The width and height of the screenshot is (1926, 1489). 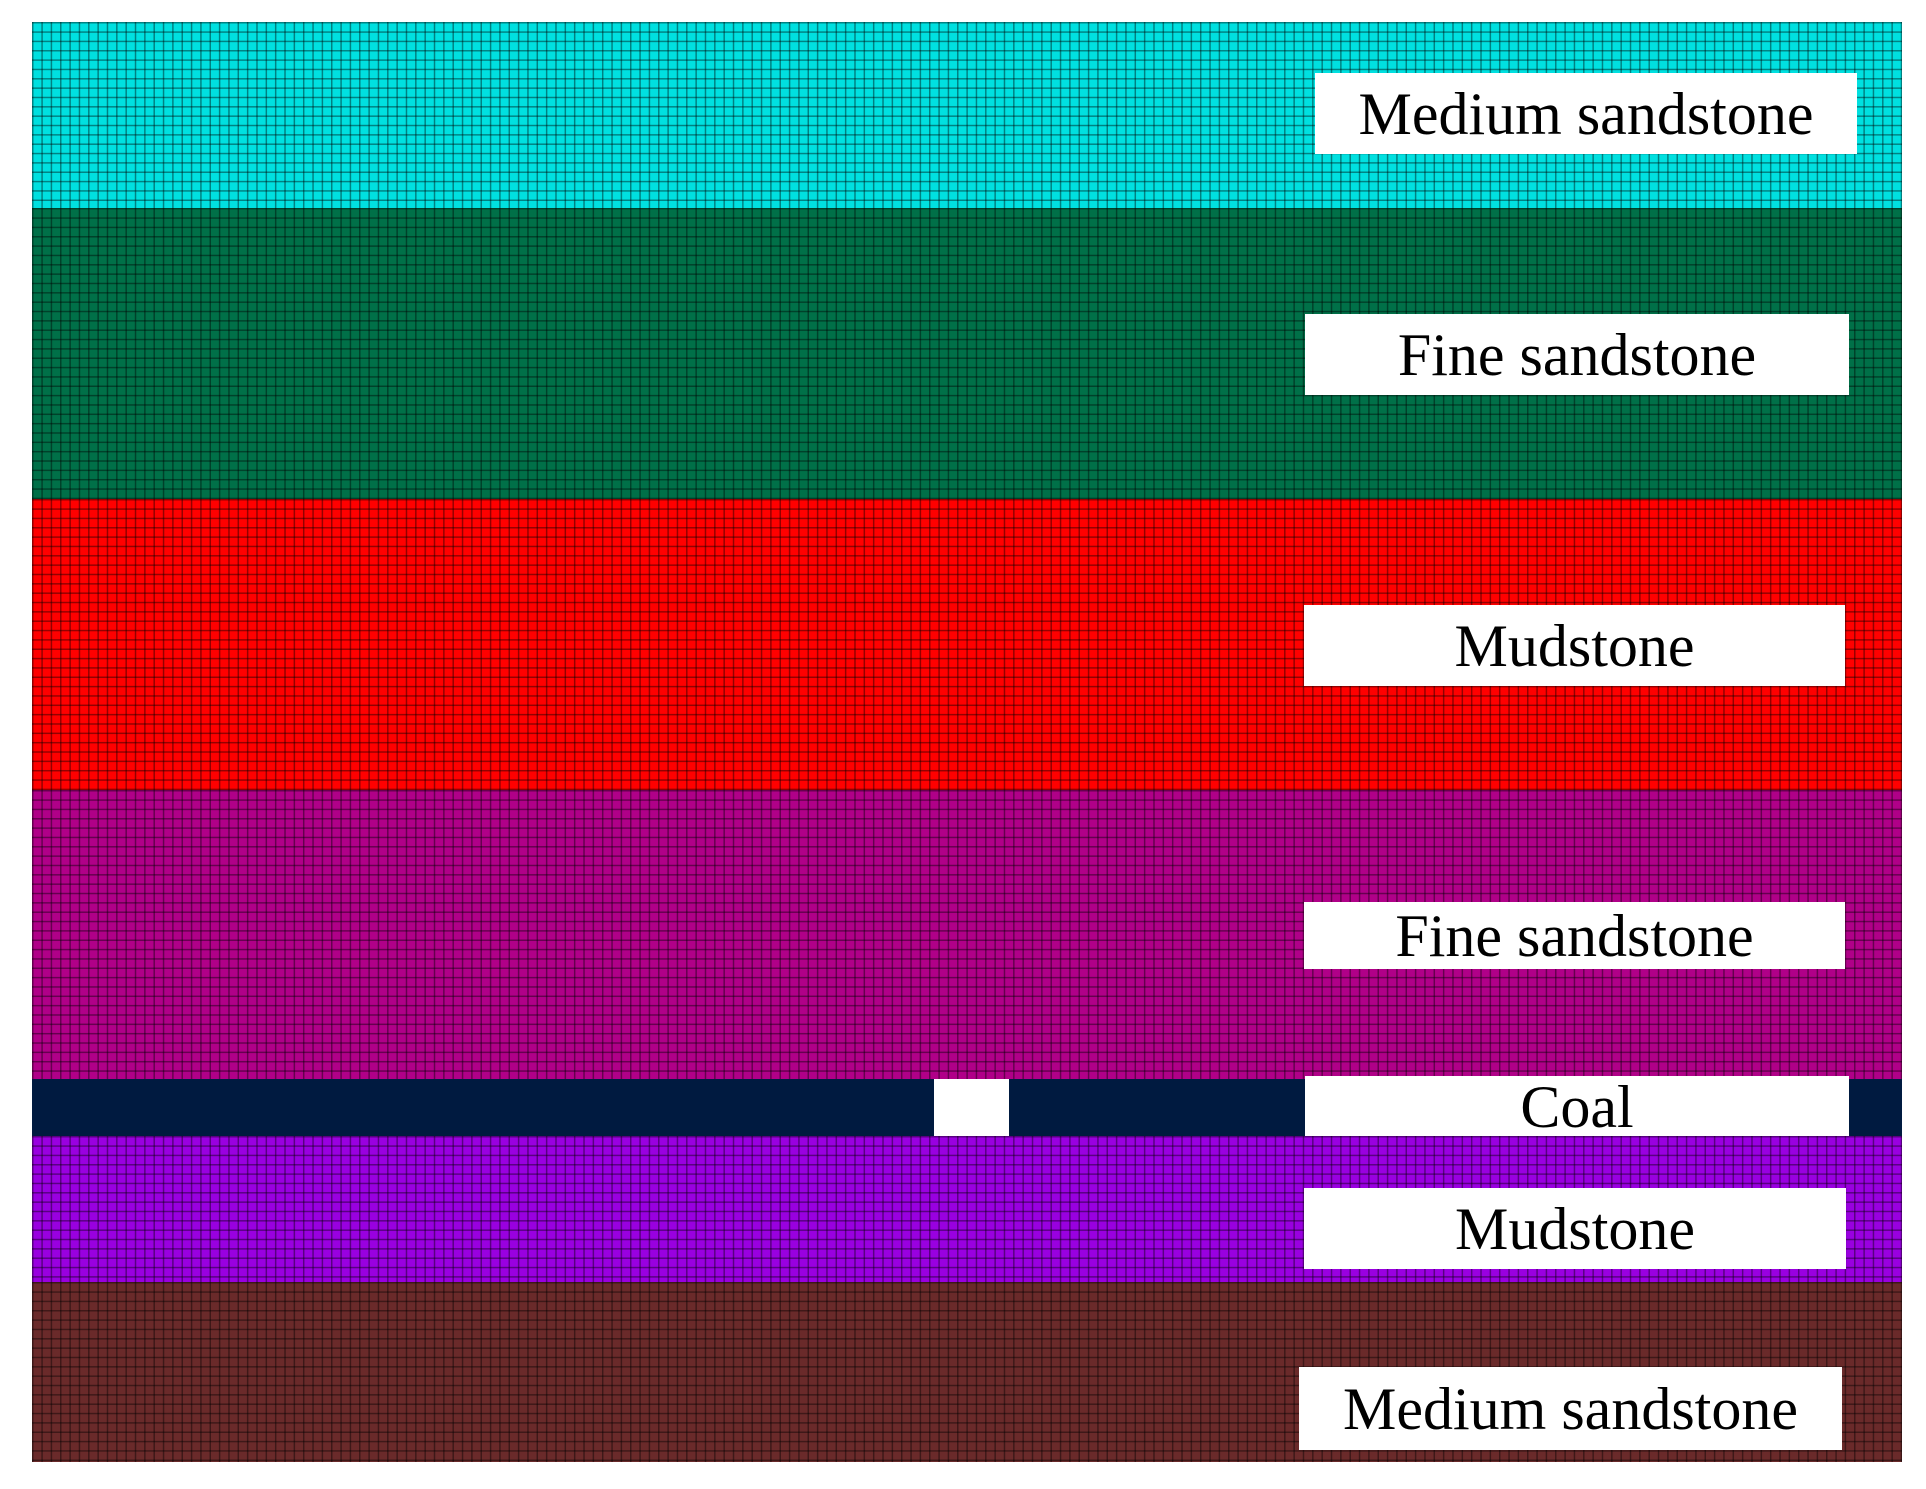 What do you see at coordinates (1575, 1228) in the screenshot?
I see `label-mudstone-lower: Mudstone` at bounding box center [1575, 1228].